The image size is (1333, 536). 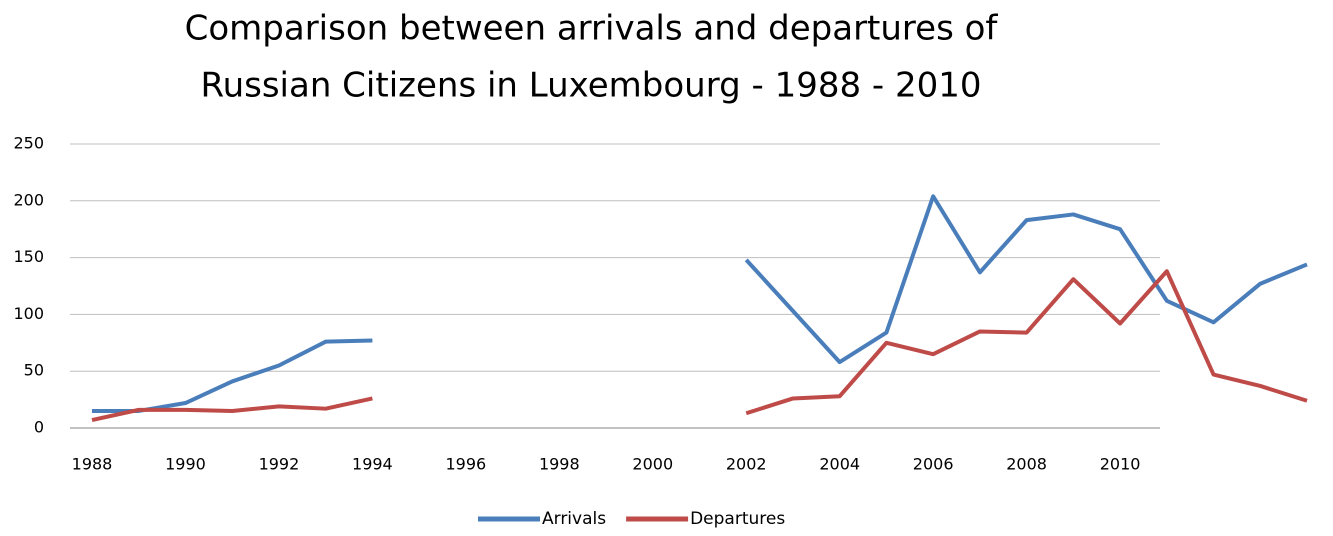 I want to click on y-tick-label: 150, so click(x=28, y=256).